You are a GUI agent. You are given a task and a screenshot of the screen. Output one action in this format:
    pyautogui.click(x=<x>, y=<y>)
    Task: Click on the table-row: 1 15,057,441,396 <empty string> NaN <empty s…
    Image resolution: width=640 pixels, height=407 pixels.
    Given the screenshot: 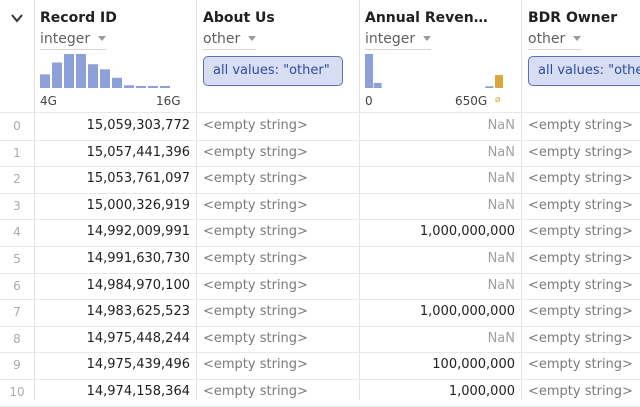 What is the action you would take?
    pyautogui.click(x=320, y=153)
    